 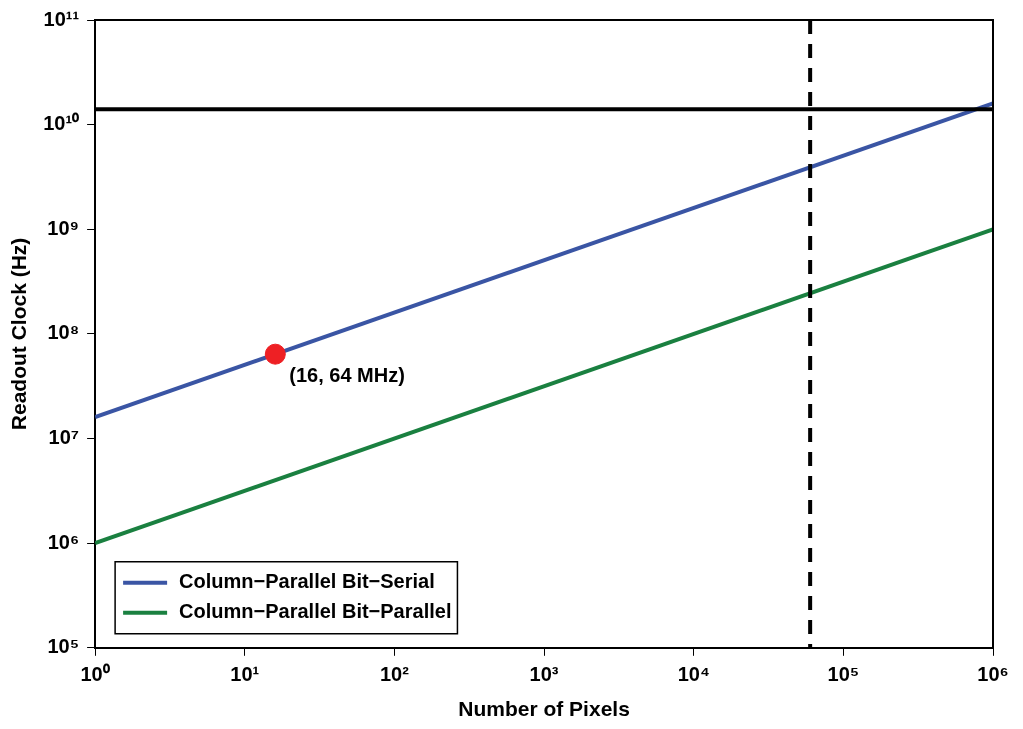 I want to click on x-tick-label: 10², so click(x=394, y=674).